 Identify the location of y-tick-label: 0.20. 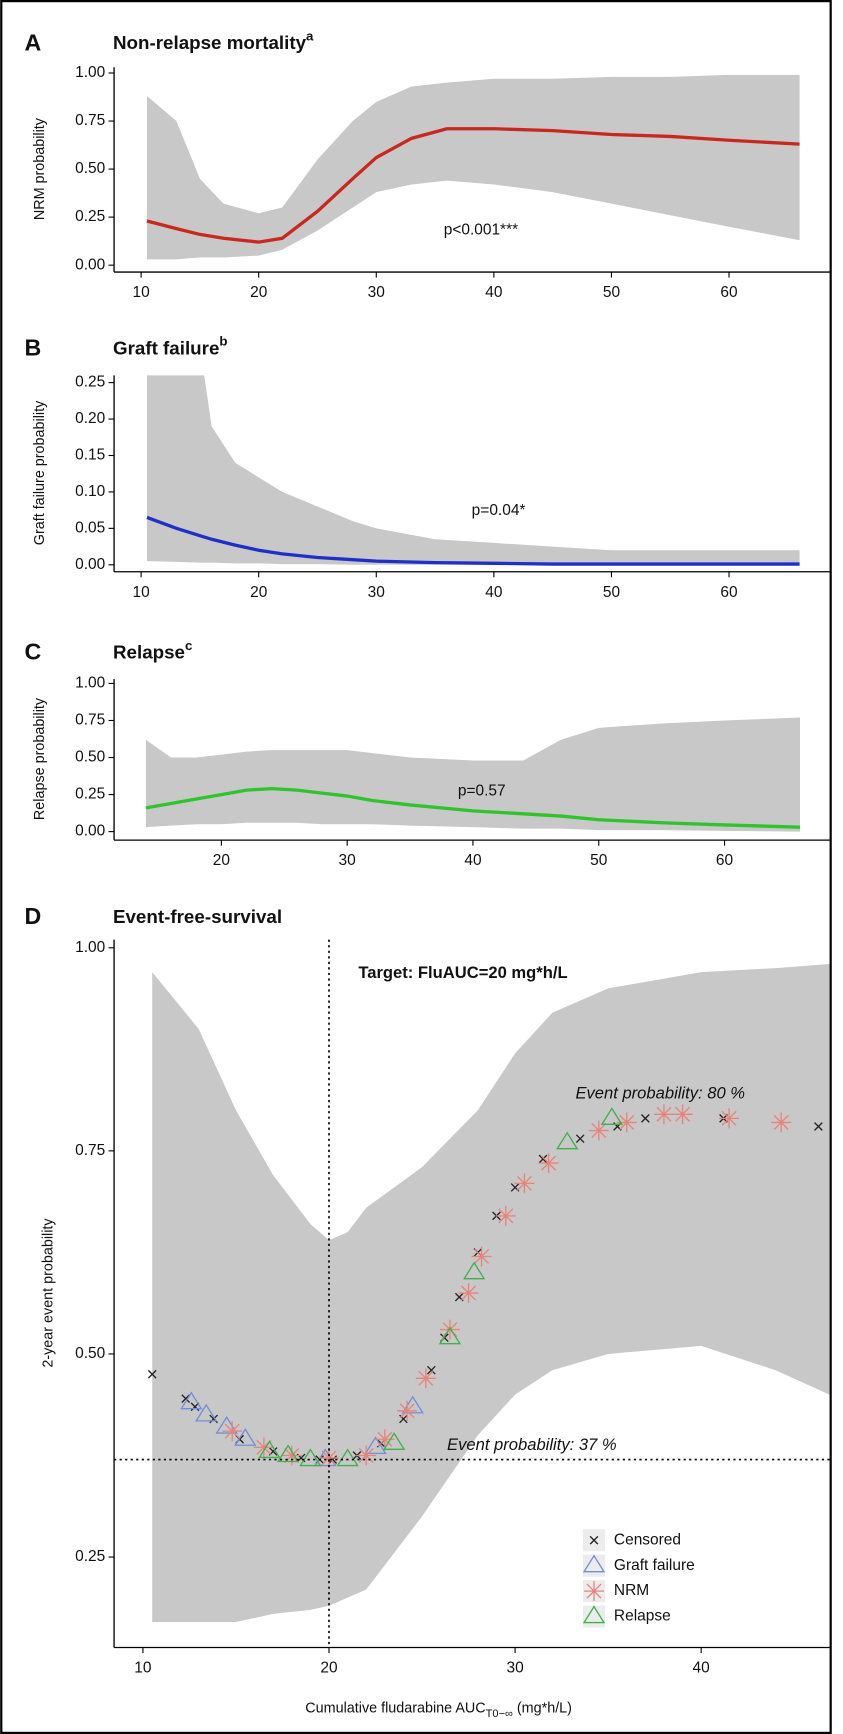
(90, 418).